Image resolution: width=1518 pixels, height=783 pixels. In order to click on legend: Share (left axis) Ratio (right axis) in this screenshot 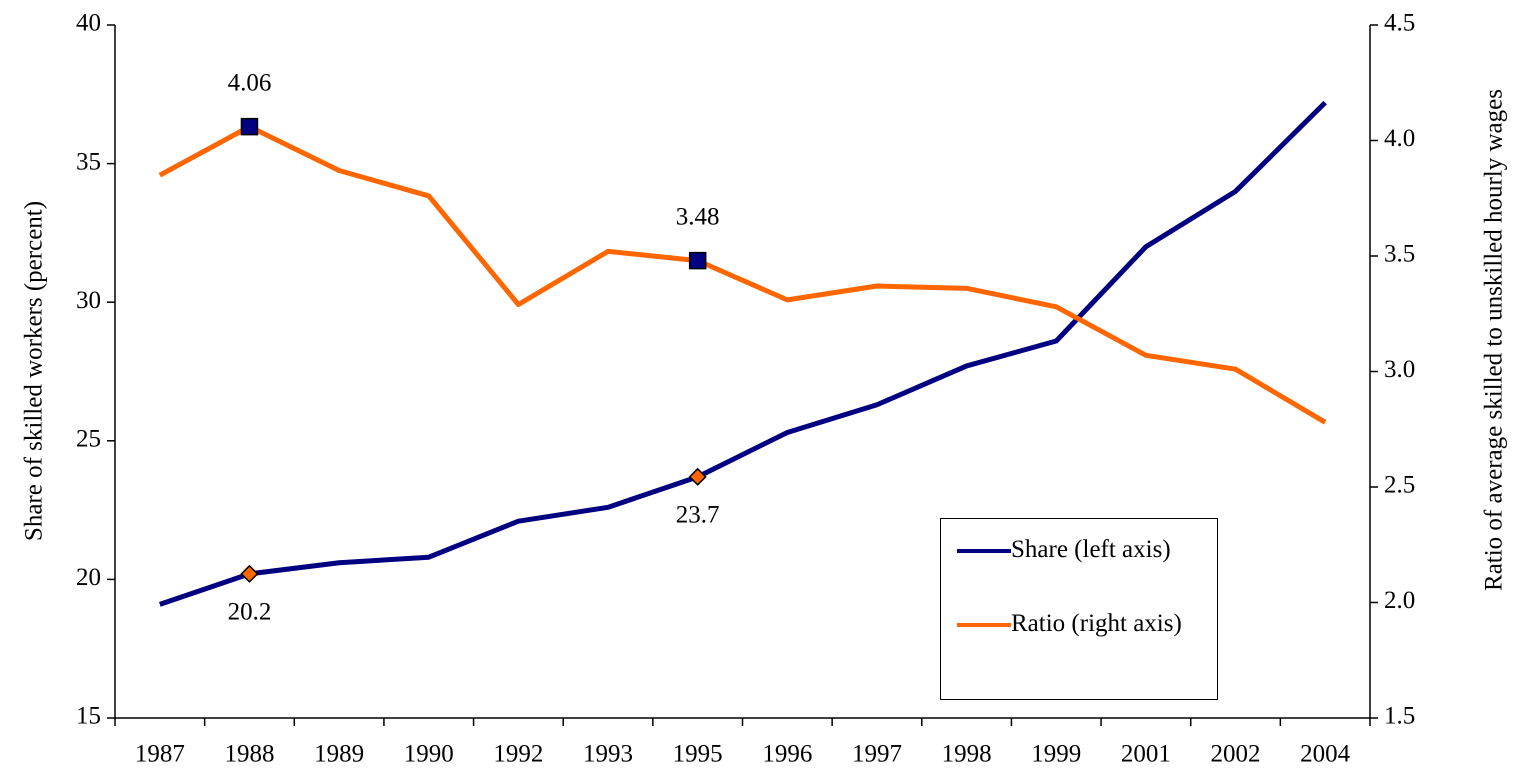, I will do `click(1079, 609)`.